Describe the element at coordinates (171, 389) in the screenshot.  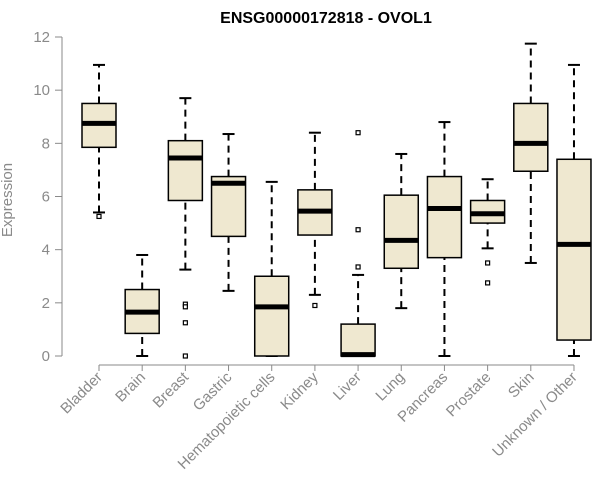
I see `x-category-label: Breast` at that location.